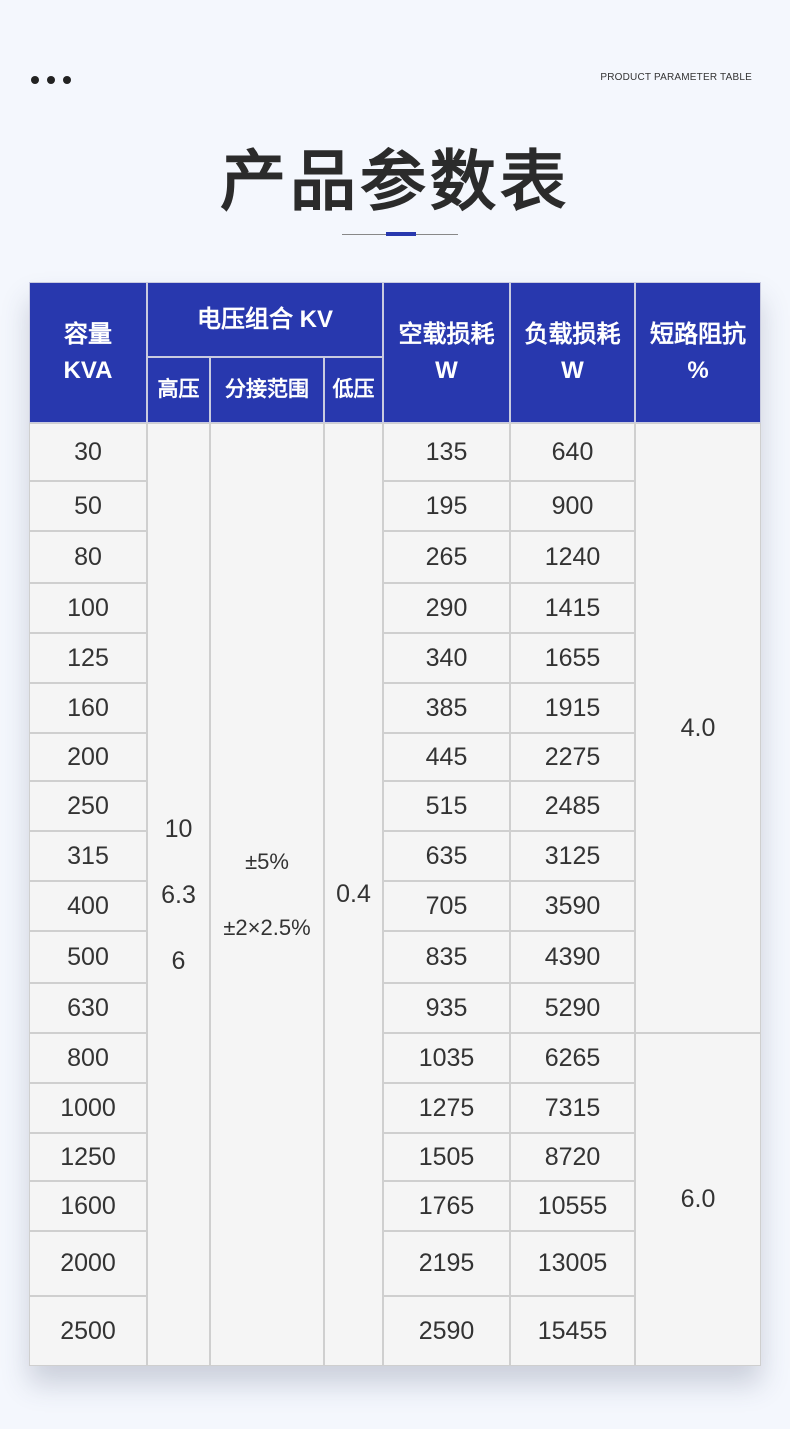  I want to click on cell-text: 400, so click(88, 905).